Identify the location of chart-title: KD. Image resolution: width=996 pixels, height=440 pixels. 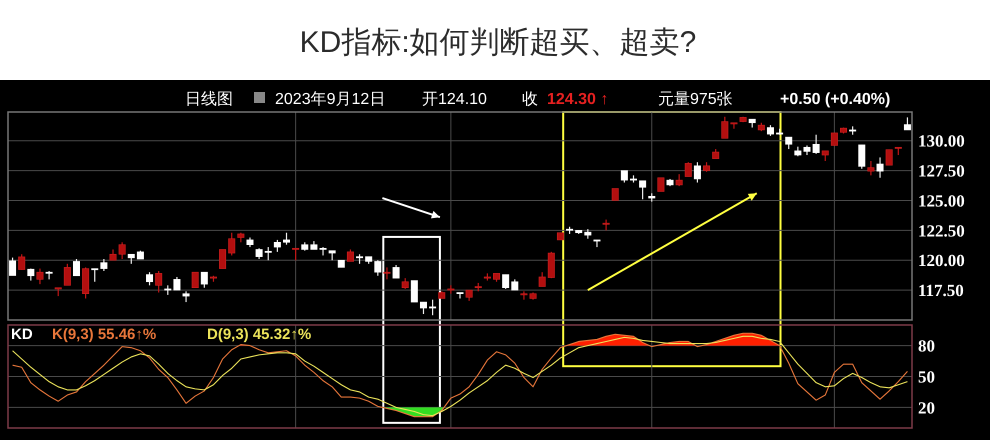
(22, 334).